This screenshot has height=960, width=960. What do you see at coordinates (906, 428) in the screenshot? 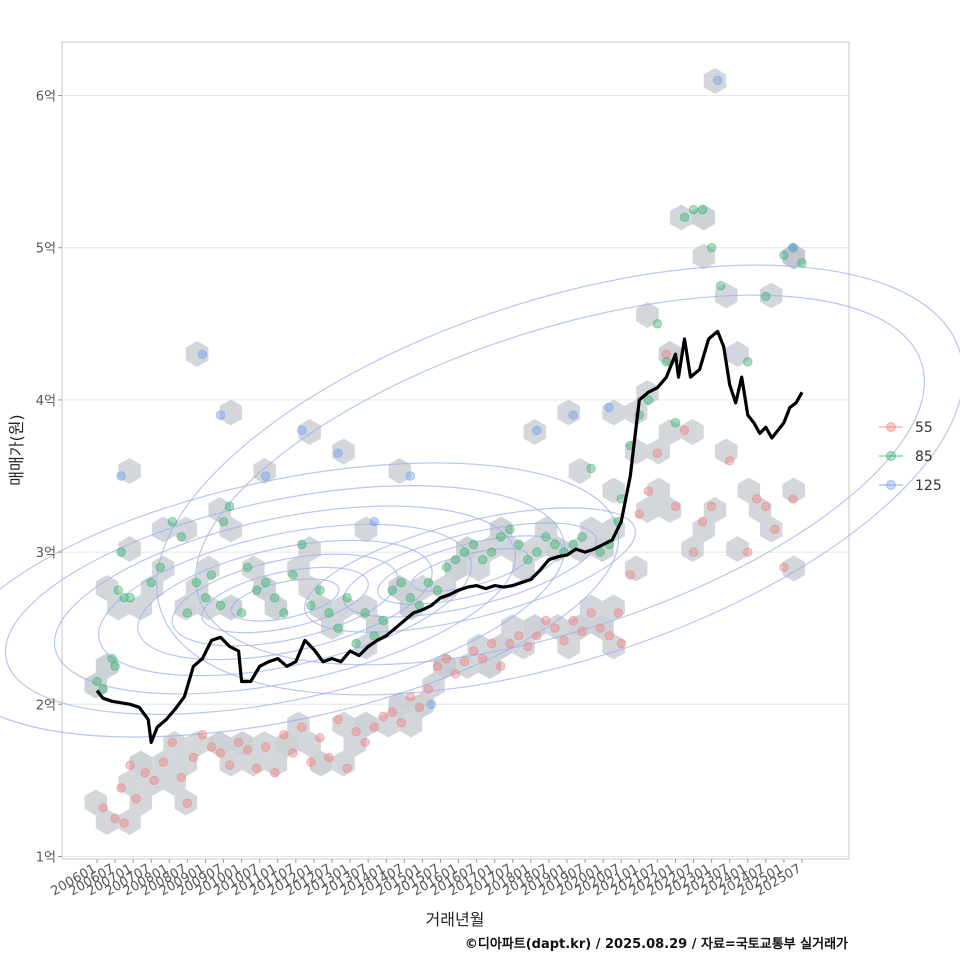
I see `legend-item-55: 55` at bounding box center [906, 428].